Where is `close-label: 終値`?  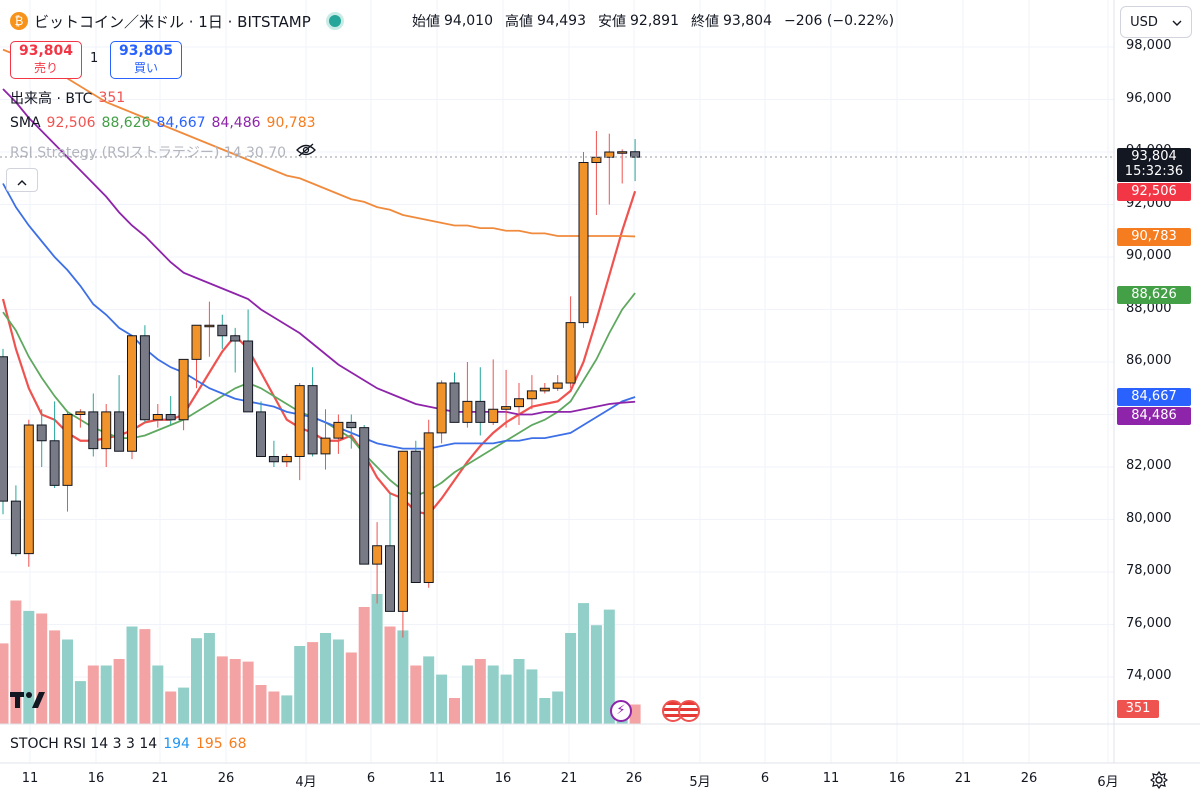 close-label: 終値 is located at coordinates (705, 22).